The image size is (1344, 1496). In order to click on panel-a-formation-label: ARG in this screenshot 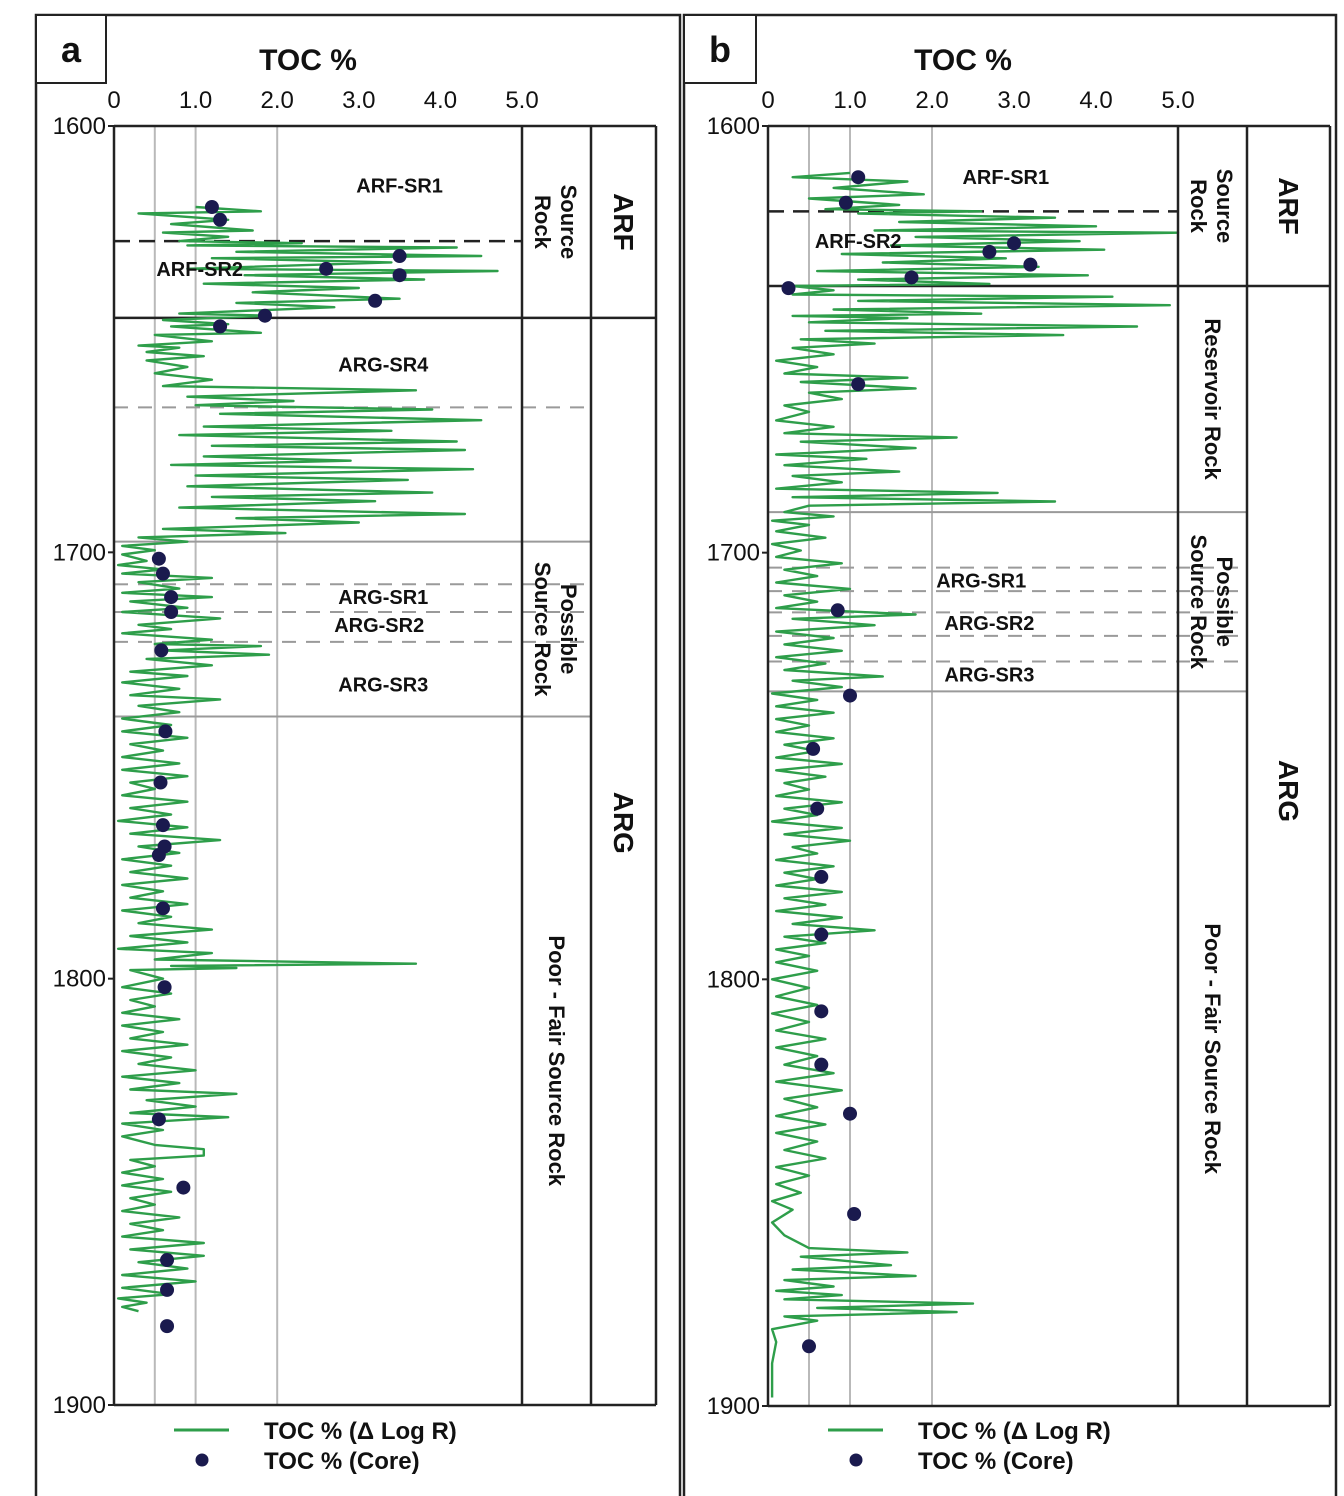, I will do `click(623, 823)`.